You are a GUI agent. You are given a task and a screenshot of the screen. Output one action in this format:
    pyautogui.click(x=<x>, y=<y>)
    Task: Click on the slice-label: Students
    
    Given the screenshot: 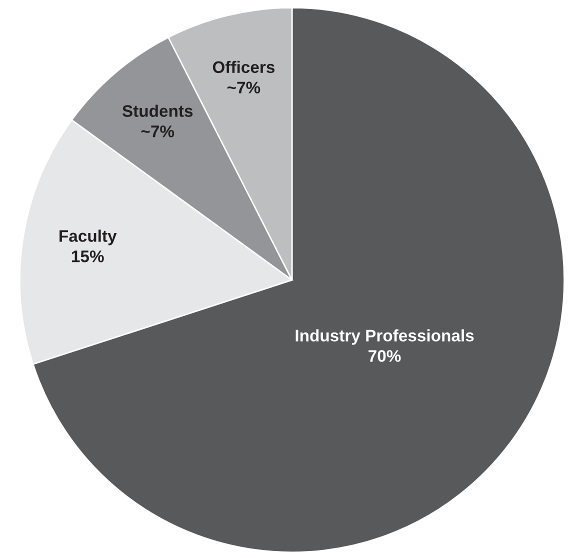 What is the action you would take?
    pyautogui.click(x=157, y=110)
    